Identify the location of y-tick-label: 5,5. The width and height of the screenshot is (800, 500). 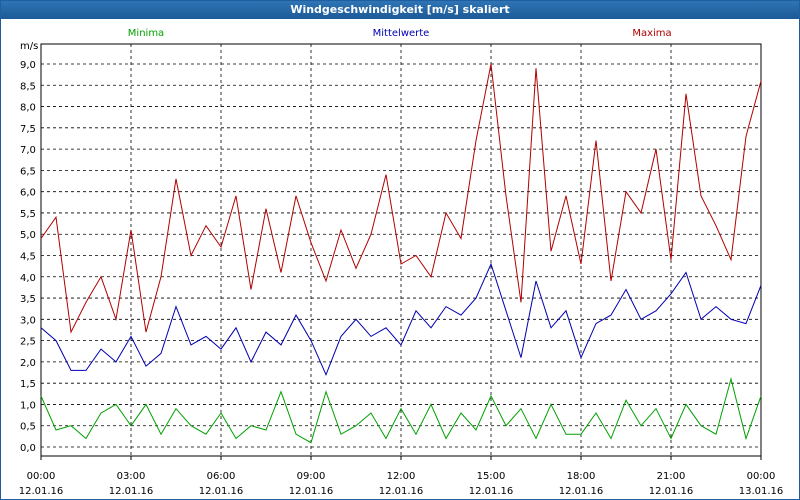
(28, 214).